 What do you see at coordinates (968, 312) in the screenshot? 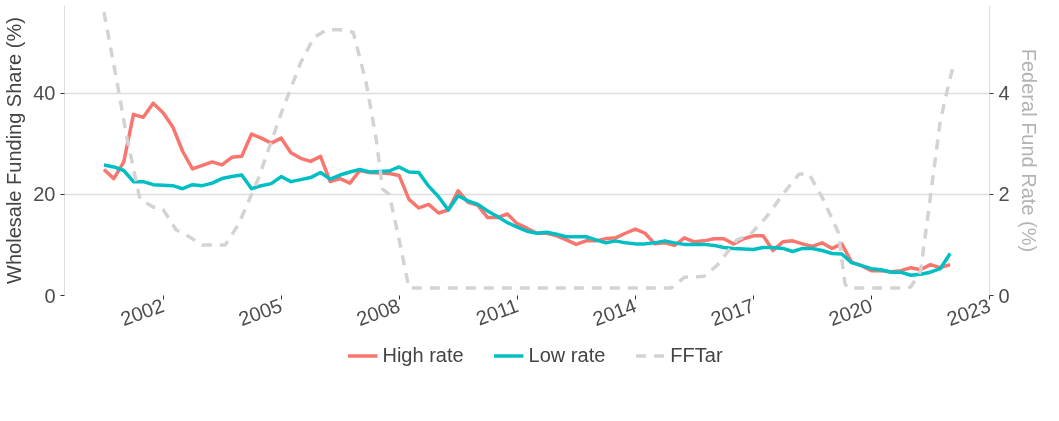
I see `x-tick-label: 2023` at bounding box center [968, 312].